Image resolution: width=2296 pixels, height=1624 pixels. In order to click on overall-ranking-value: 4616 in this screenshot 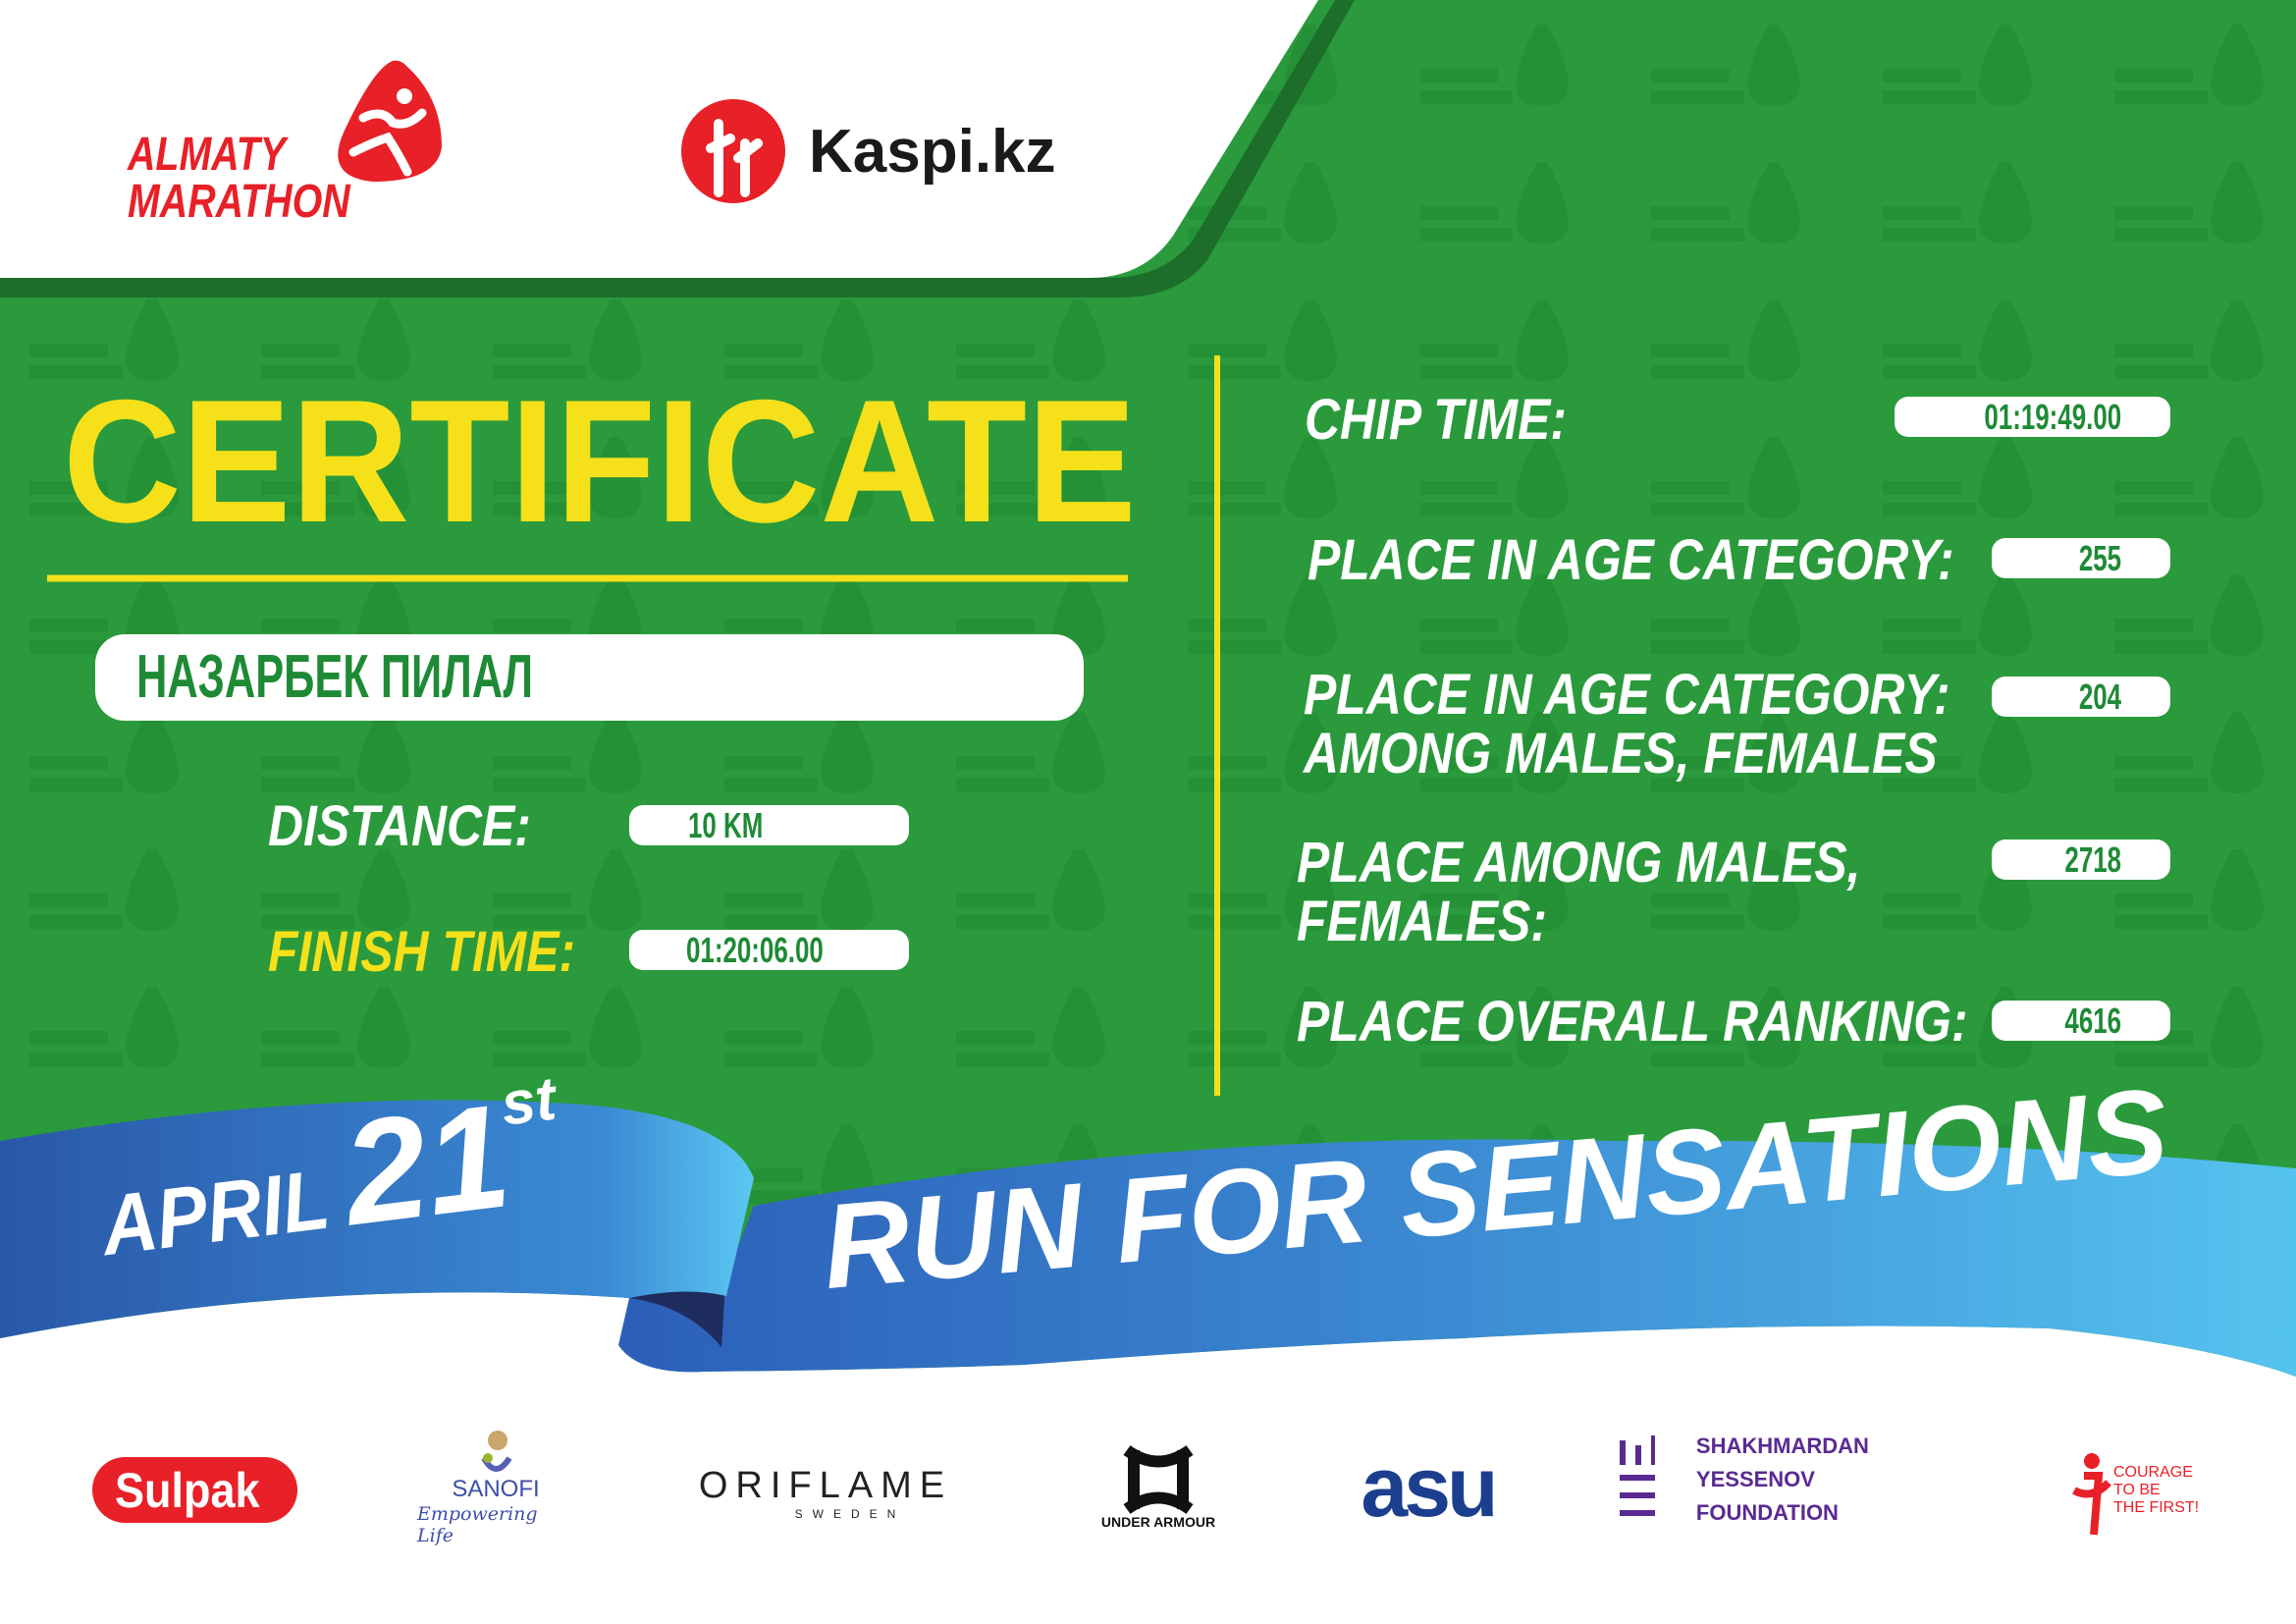, I will do `click(2081, 1021)`.